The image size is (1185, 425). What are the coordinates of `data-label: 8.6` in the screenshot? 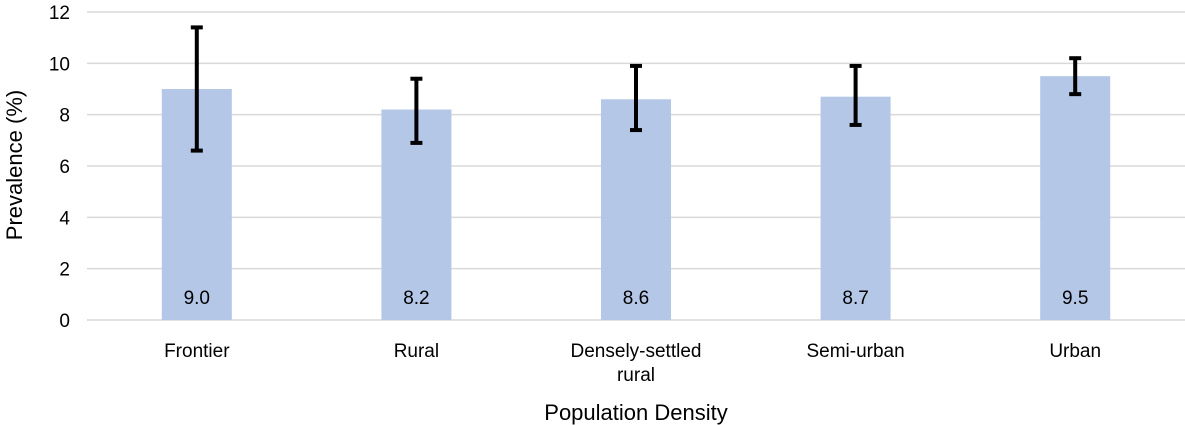 It's located at (636, 298).